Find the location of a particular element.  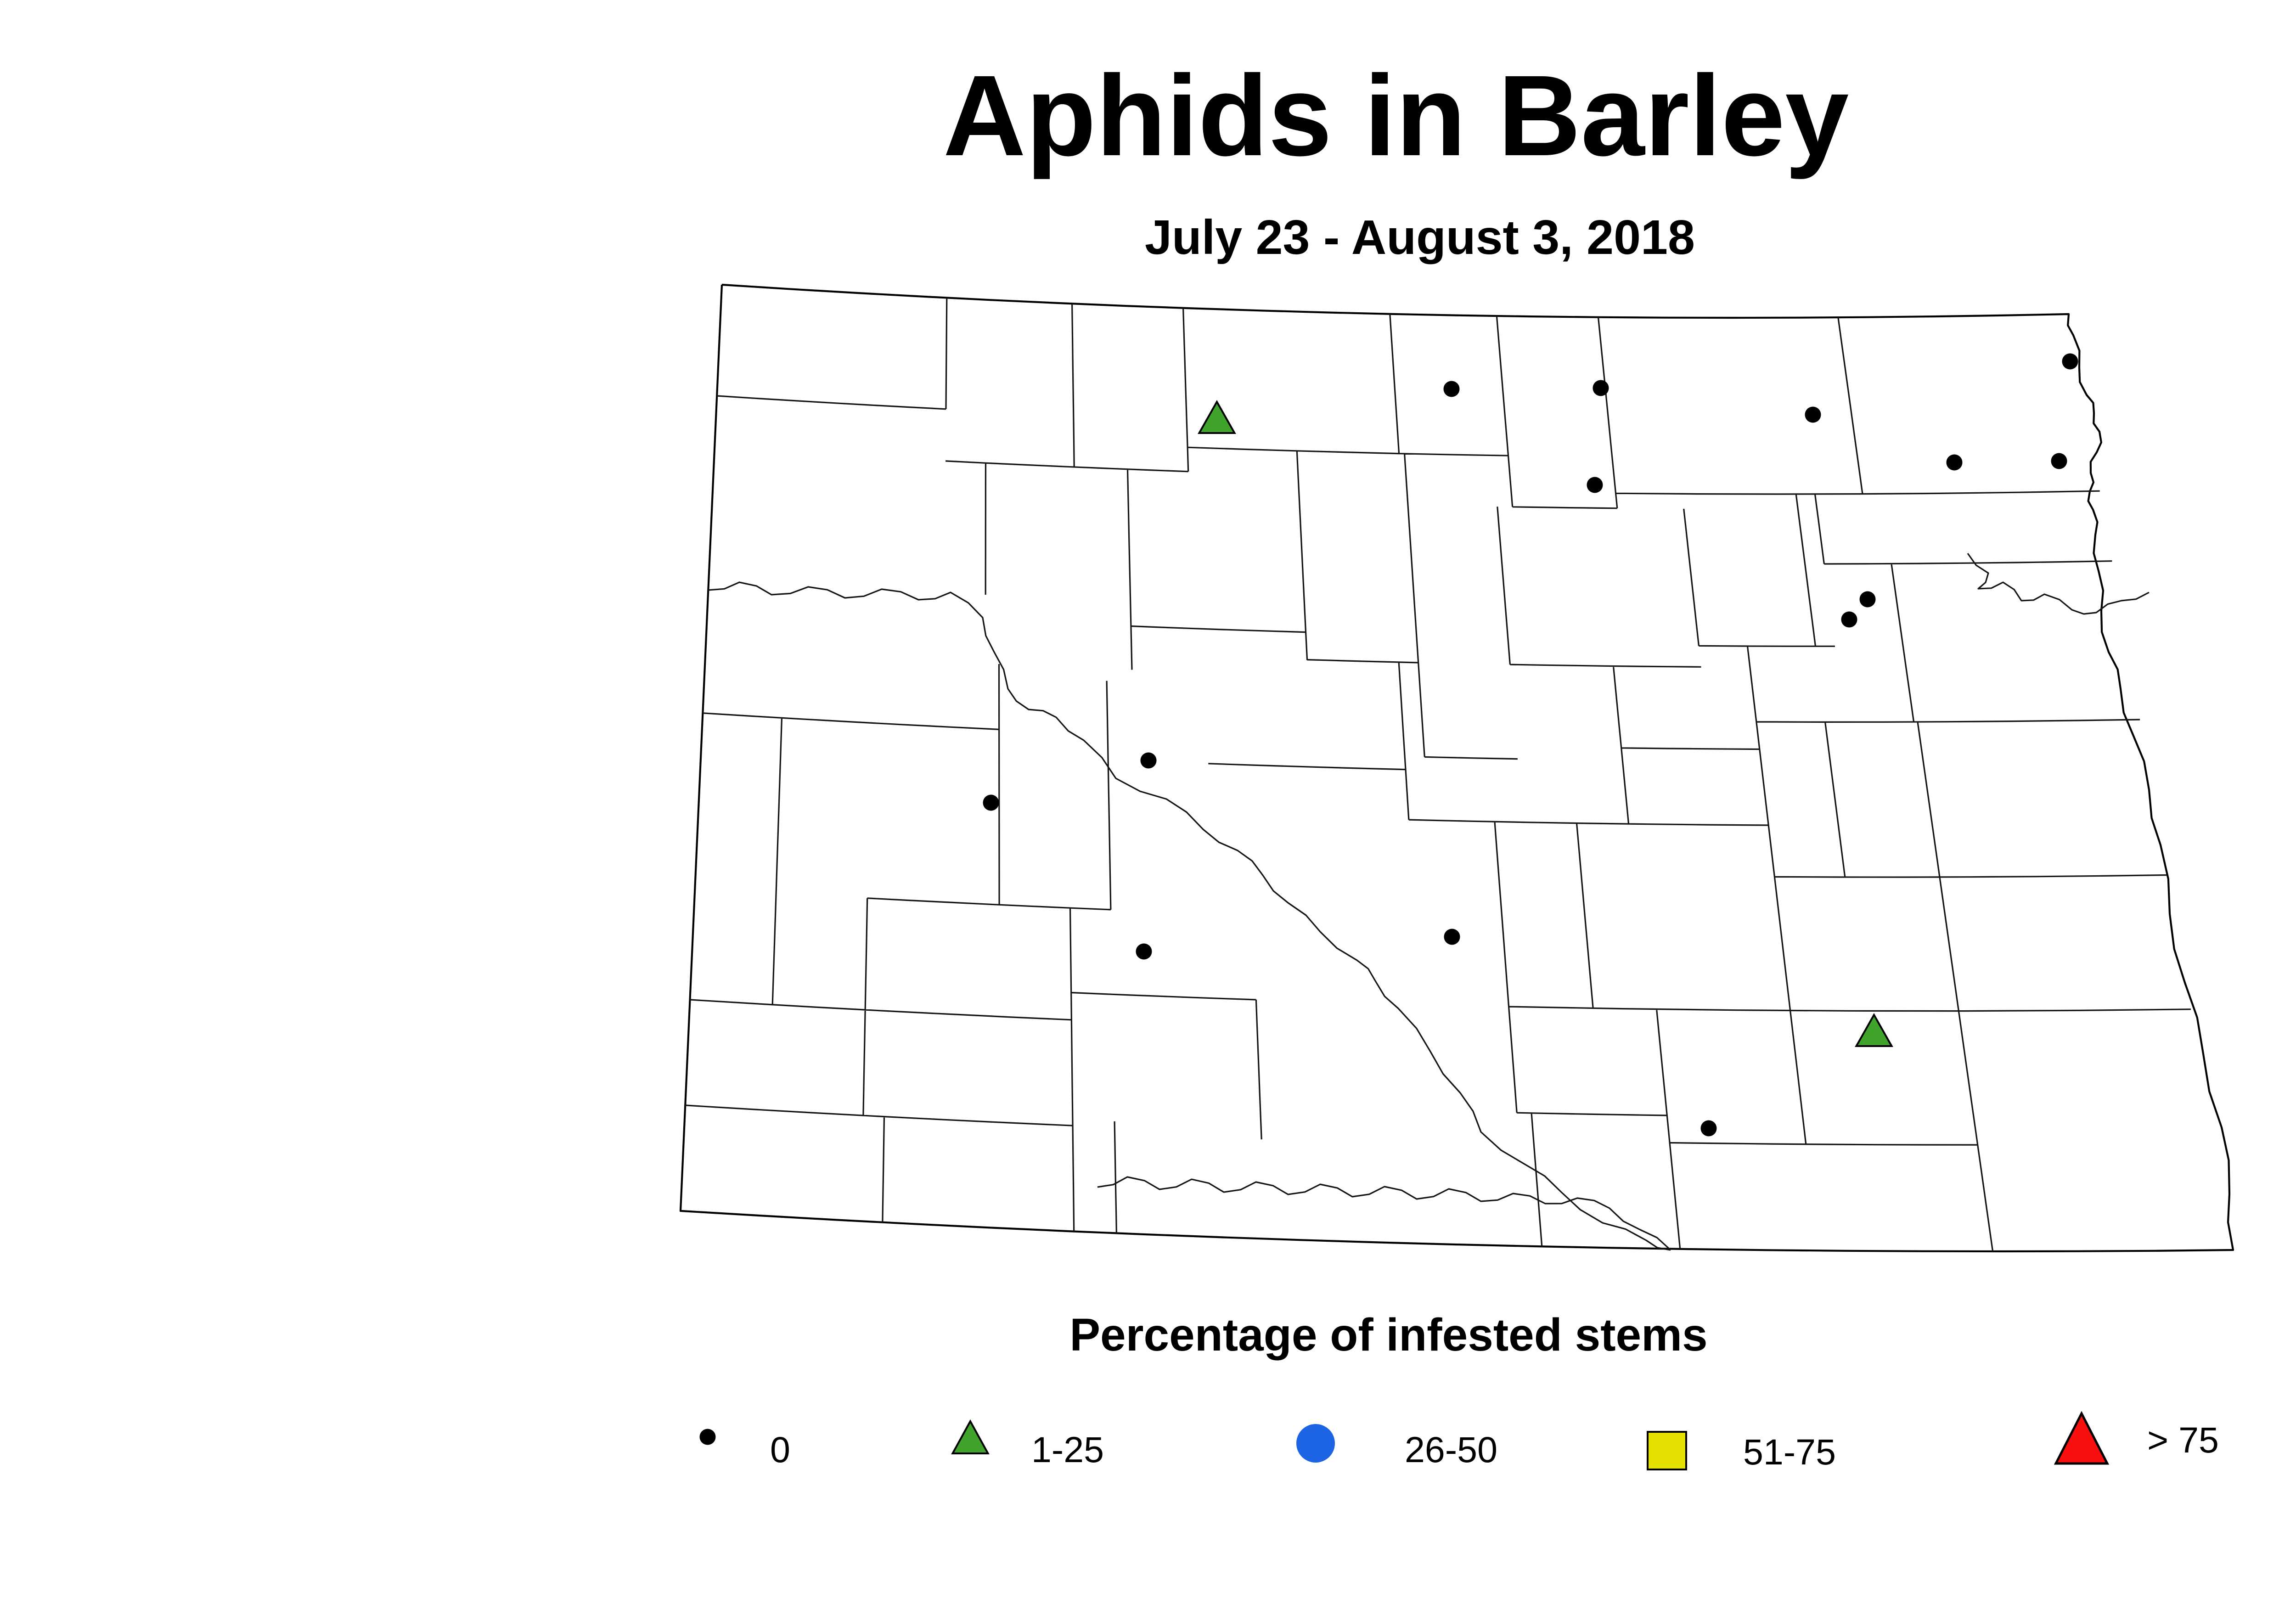

legend-label-51-75: 51-75 is located at coordinates (1789, 1451).